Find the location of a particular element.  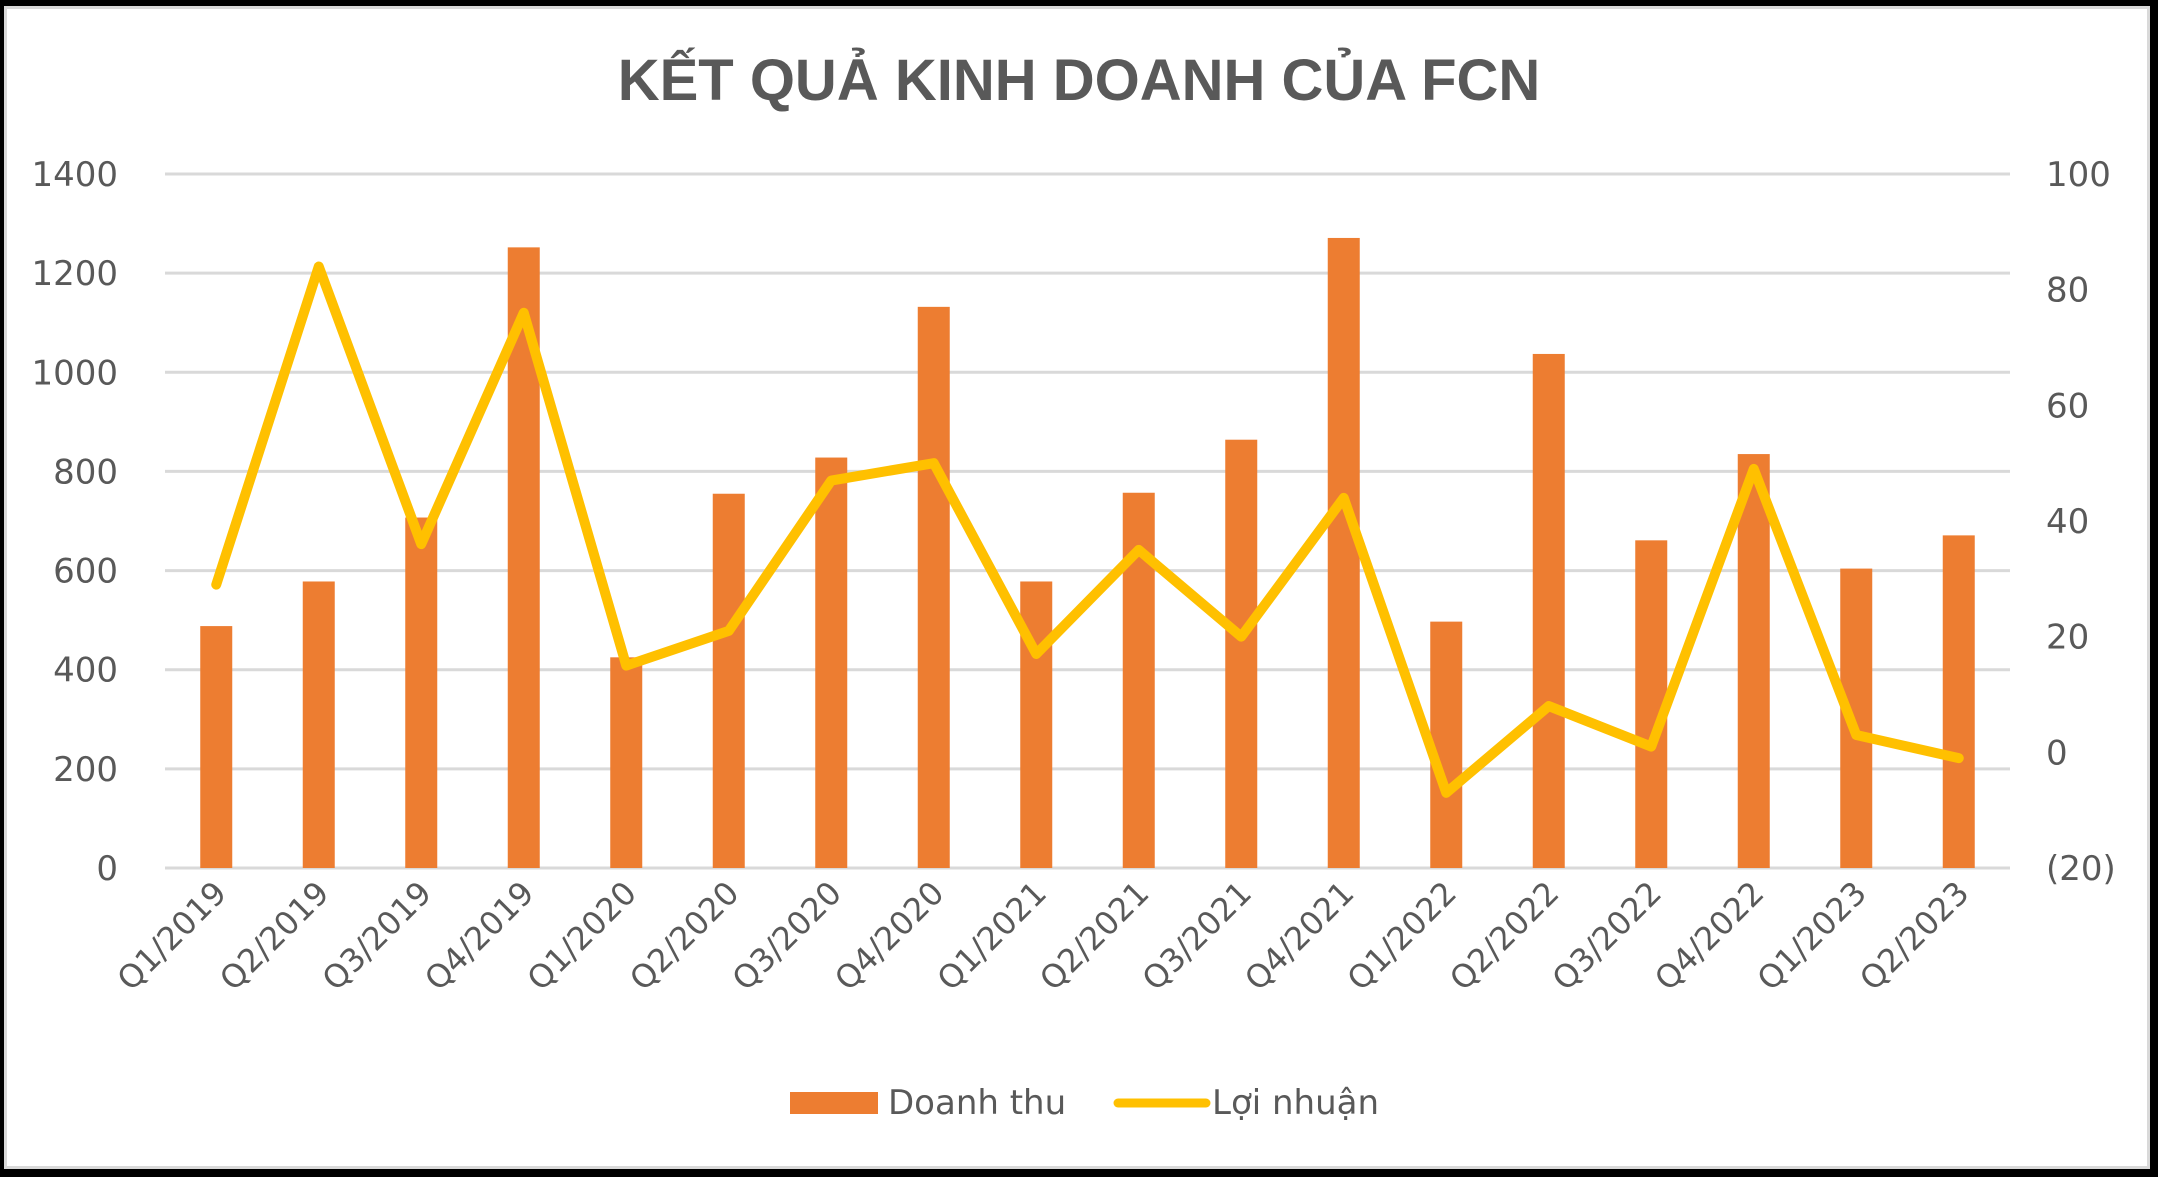

x-tick-label: Q3/2019 is located at coordinates (377, 936).